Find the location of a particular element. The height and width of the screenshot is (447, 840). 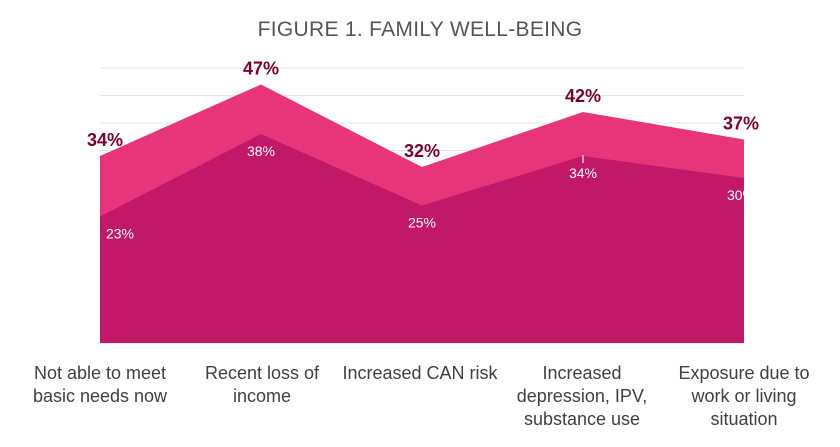

category-label: Increased CAN risk is located at coordinates (420, 373).